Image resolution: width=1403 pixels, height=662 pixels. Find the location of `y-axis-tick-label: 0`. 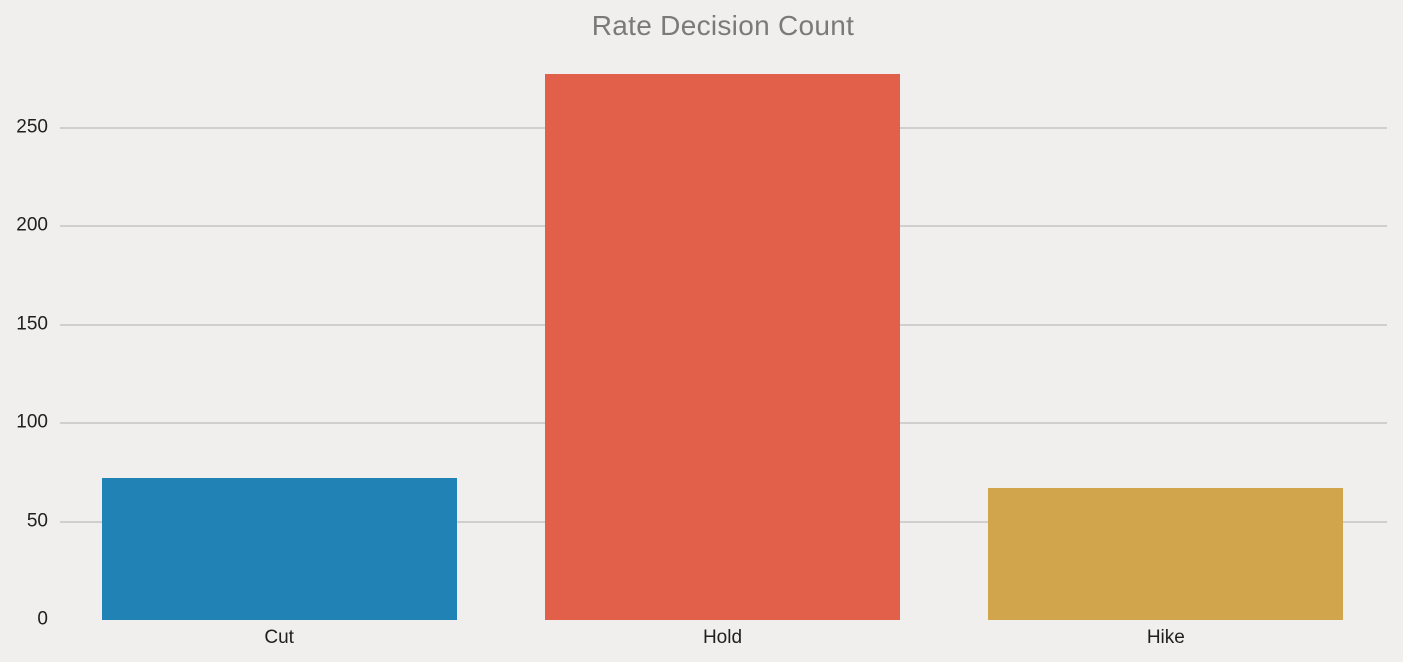

y-axis-tick-label: 0 is located at coordinates (42, 619).